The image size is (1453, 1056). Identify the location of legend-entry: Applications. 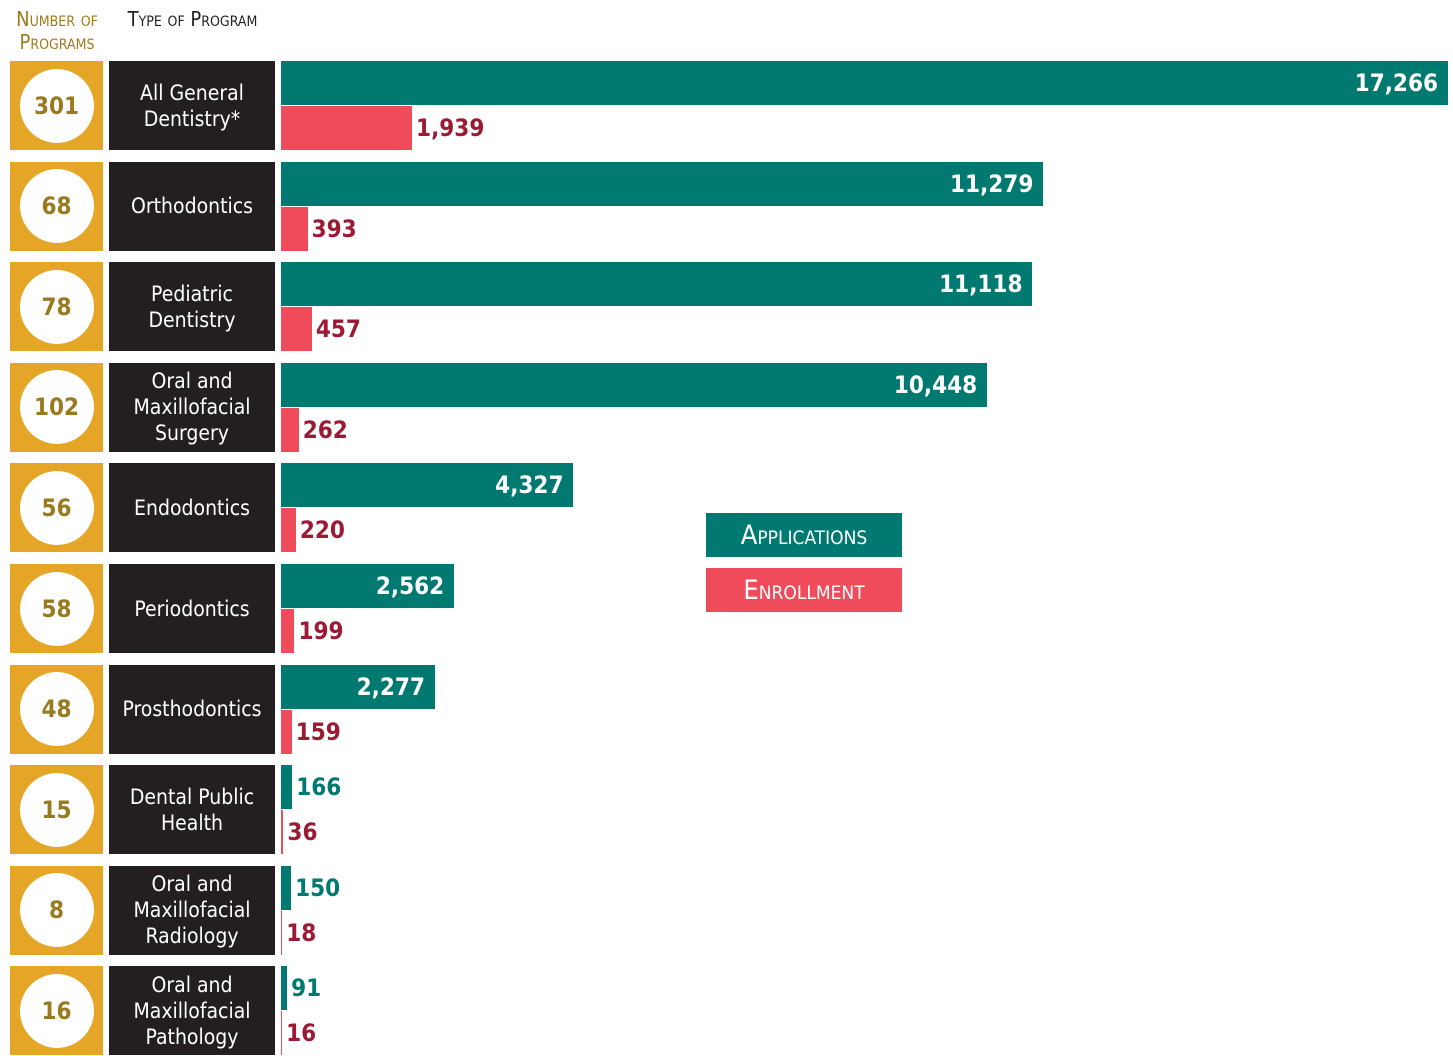
(804, 535).